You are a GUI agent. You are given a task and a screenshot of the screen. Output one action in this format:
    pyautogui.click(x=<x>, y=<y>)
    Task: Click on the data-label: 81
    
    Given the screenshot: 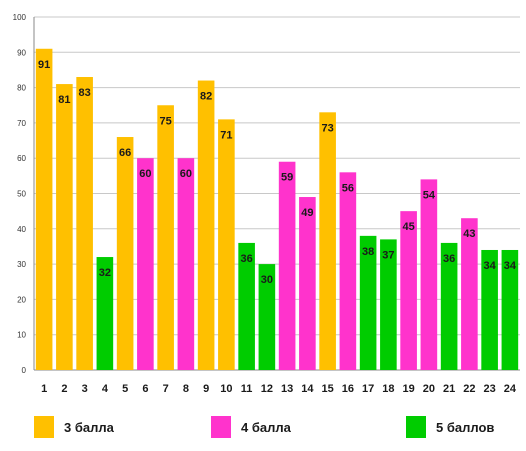 What is the action you would take?
    pyautogui.click(x=64, y=100)
    